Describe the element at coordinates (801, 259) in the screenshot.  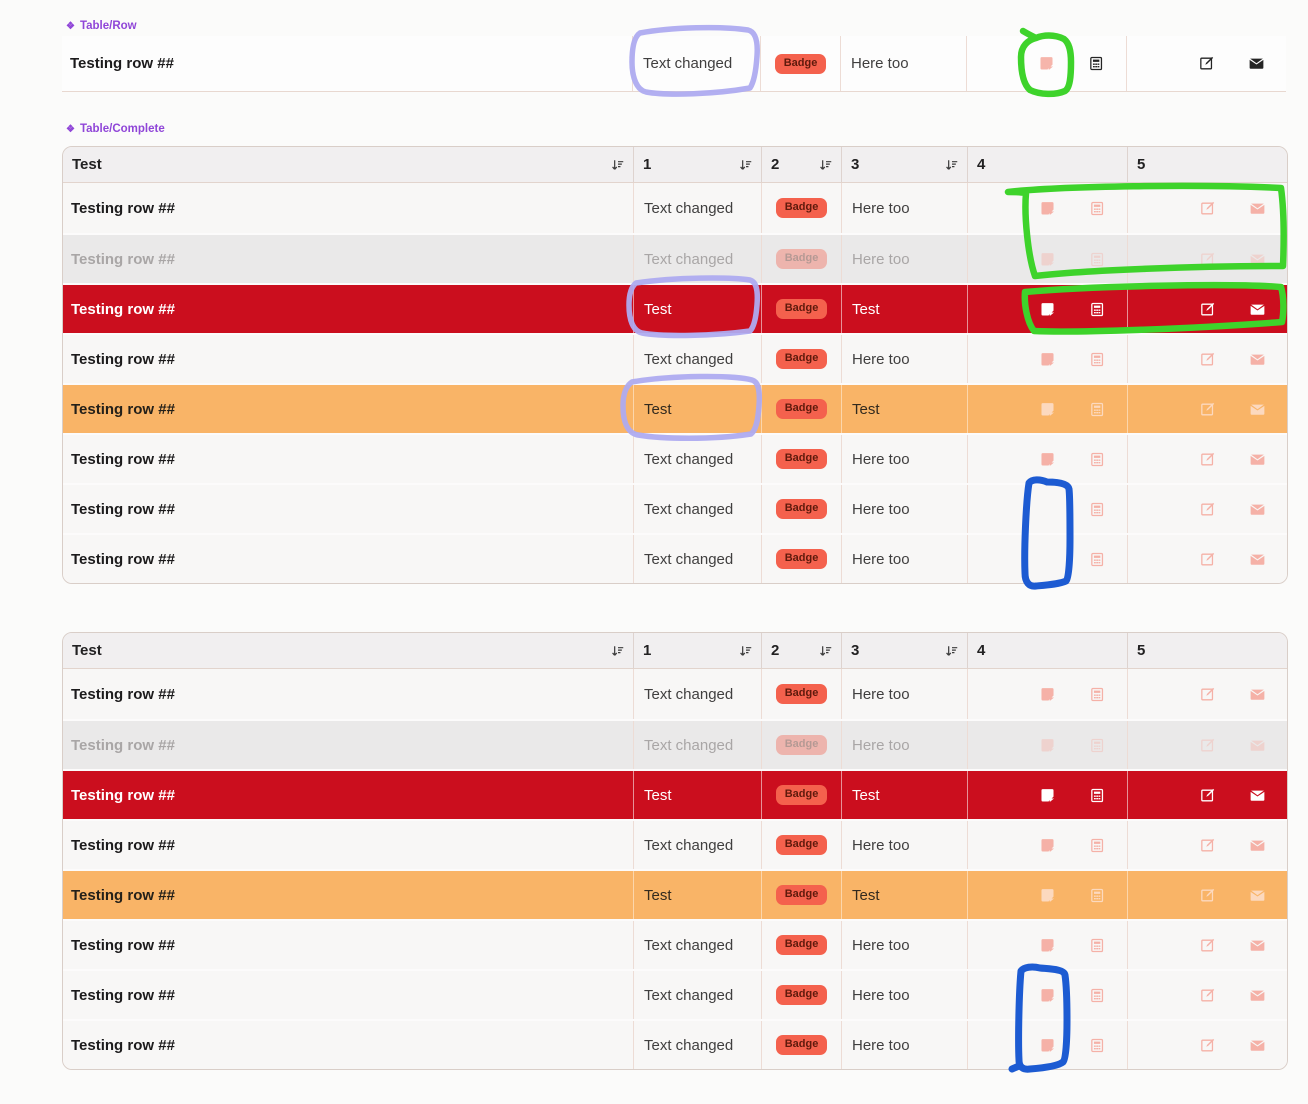
I see `status-badge: Badge` at that location.